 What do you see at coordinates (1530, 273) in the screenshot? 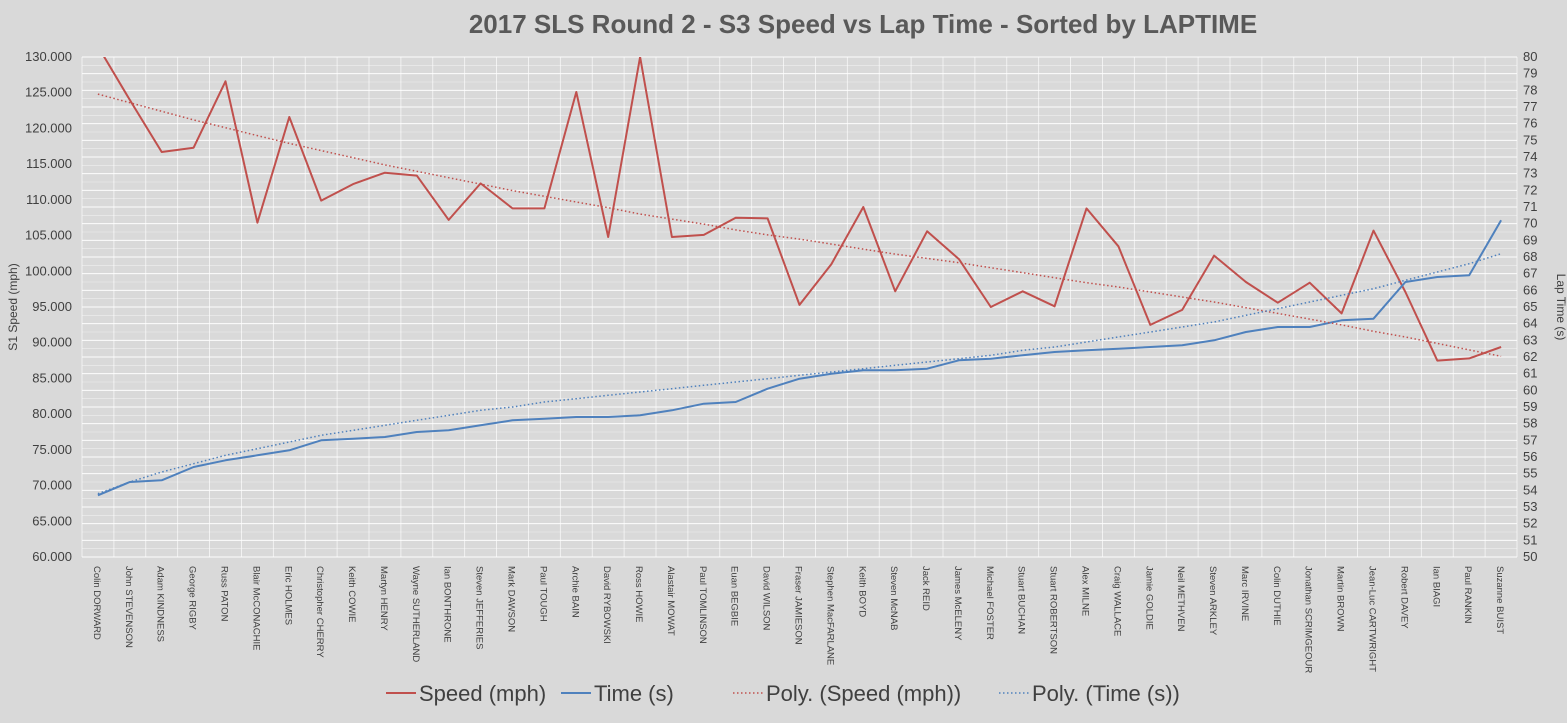
I see `right-tick-label: 67` at bounding box center [1530, 273].